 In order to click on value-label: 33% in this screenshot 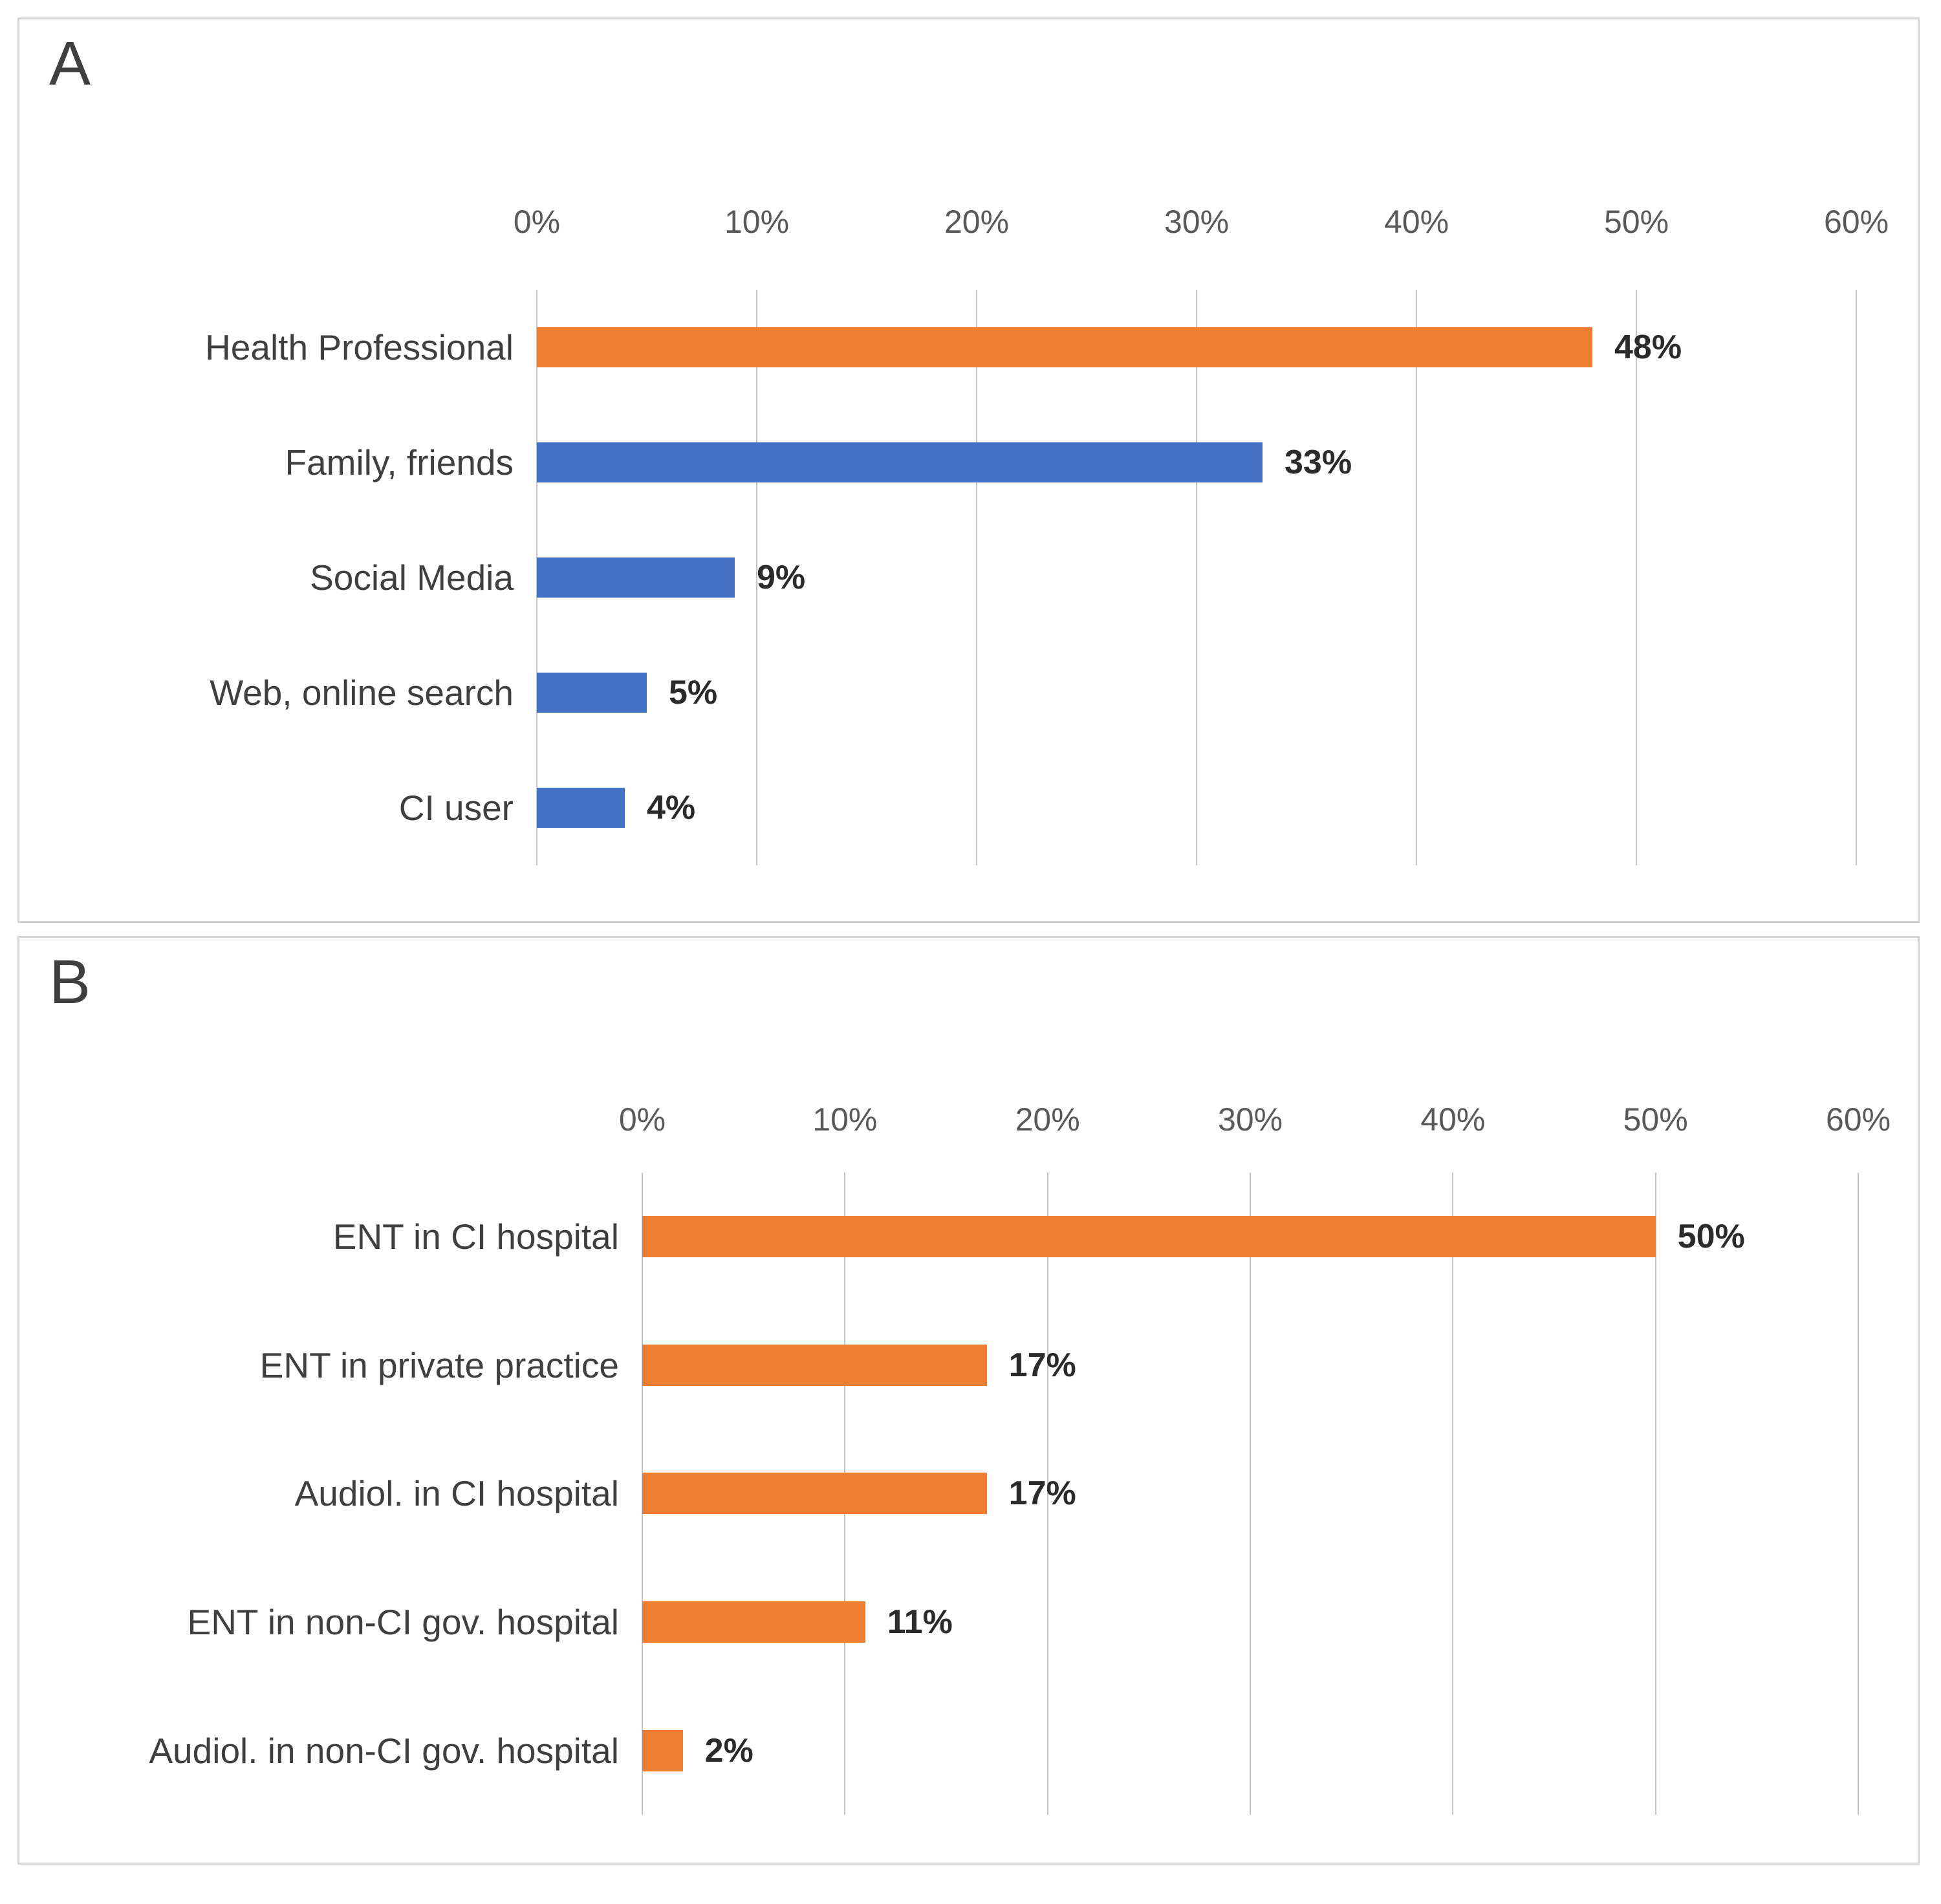, I will do `click(1318, 462)`.